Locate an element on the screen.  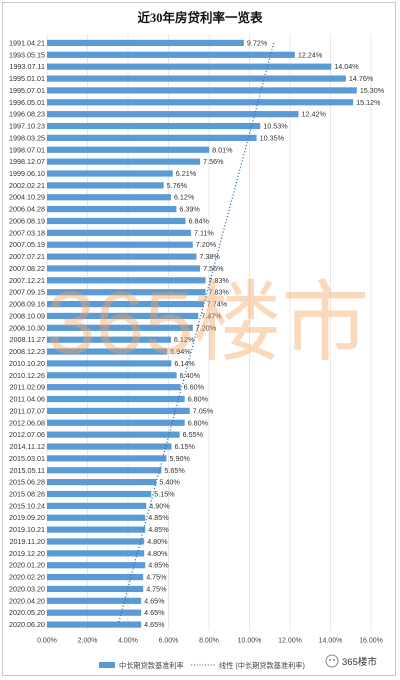
data-label: 14.76% is located at coordinates (361, 78).